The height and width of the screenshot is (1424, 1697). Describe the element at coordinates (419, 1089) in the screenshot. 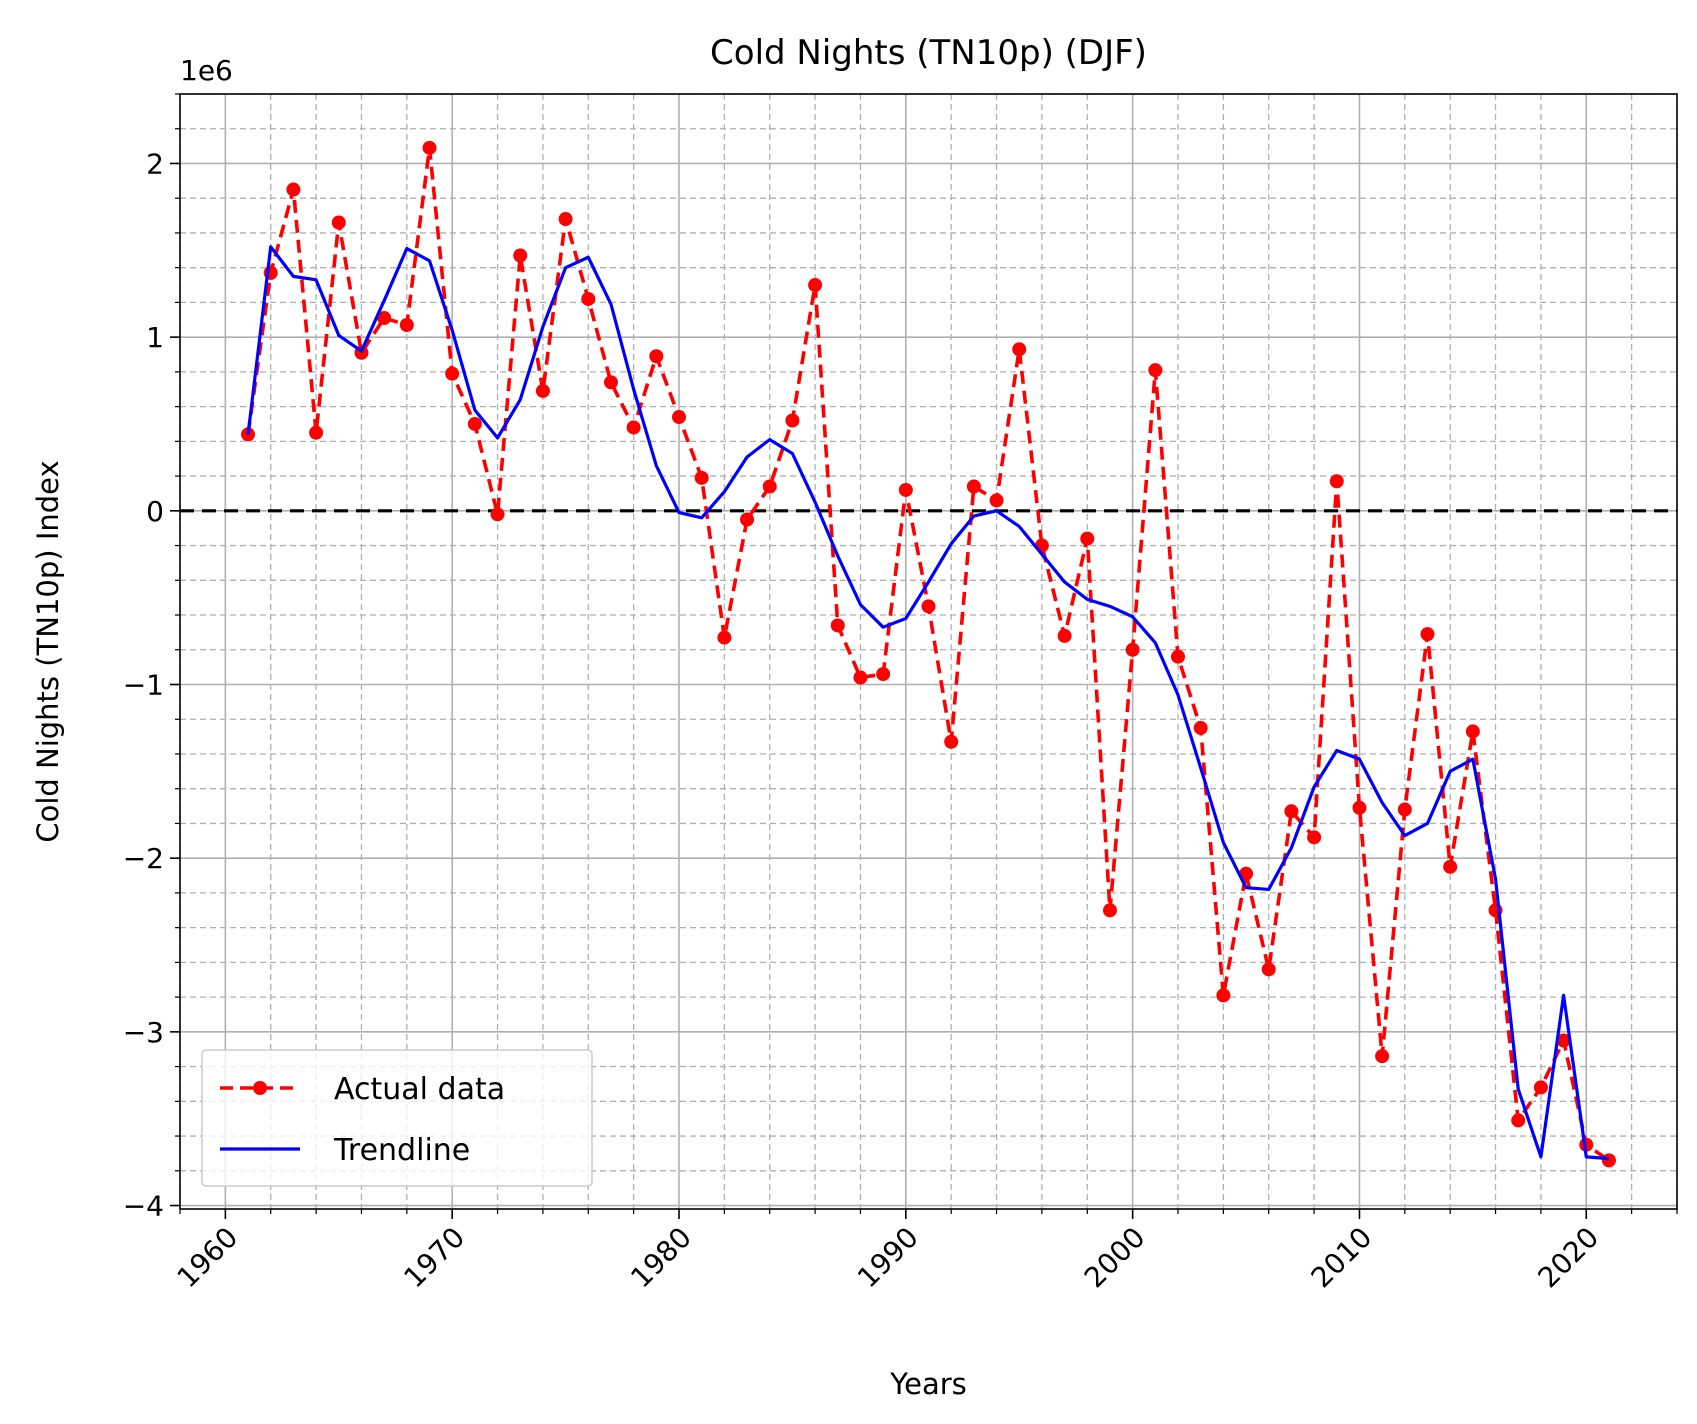

I see `legend-label-actual-data: Actual data` at that location.